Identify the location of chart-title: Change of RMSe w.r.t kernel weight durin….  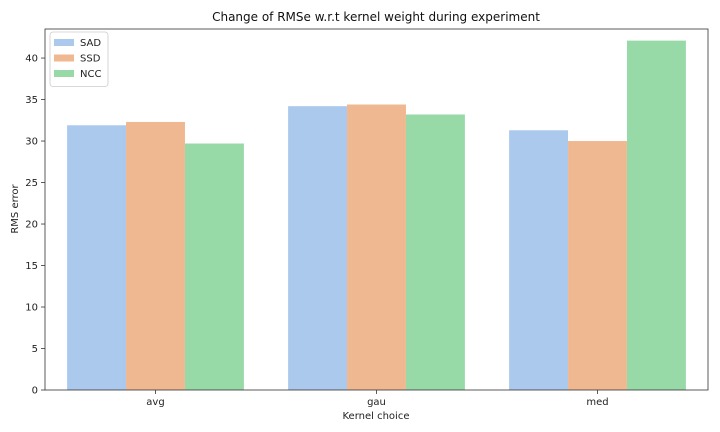
(376, 17).